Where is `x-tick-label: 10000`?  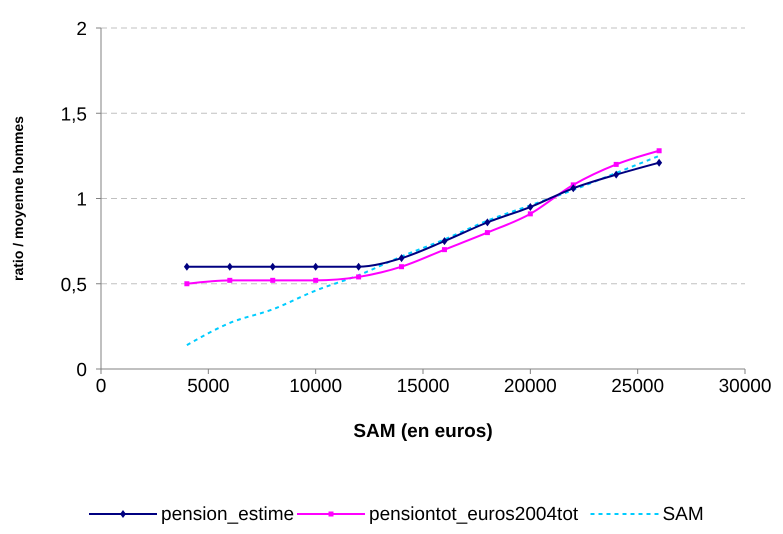
x-tick-label: 10000 is located at coordinates (315, 386).